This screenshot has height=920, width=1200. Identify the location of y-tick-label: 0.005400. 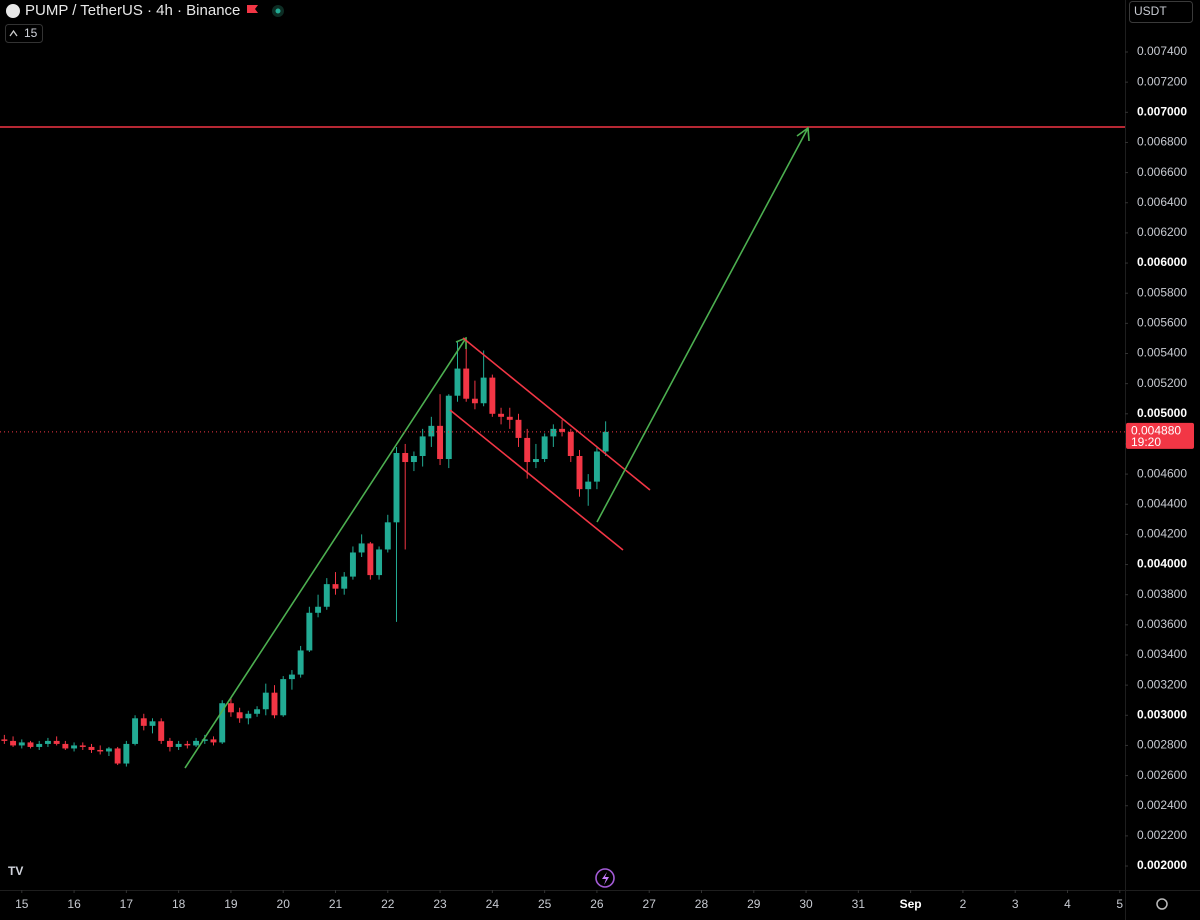
(1162, 353).